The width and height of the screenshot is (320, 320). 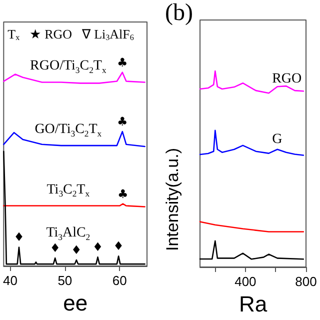 I want to click on x-tick-label: 50, so click(x=65, y=280).